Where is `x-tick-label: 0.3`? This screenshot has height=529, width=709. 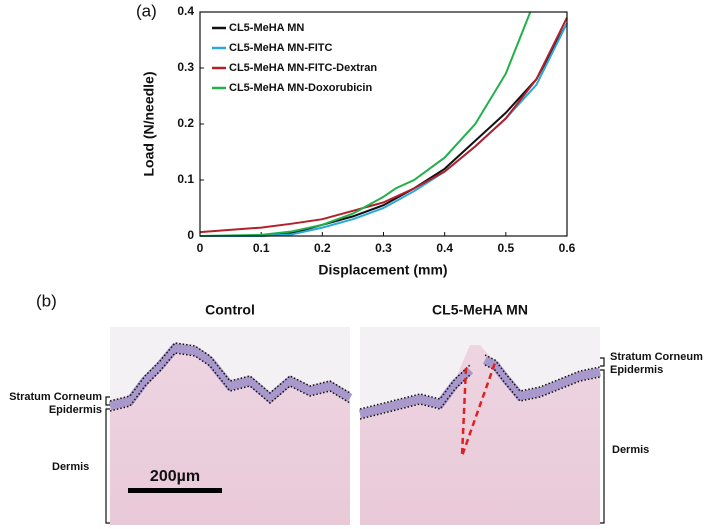 x-tick-label: 0.3 is located at coordinates (383, 248).